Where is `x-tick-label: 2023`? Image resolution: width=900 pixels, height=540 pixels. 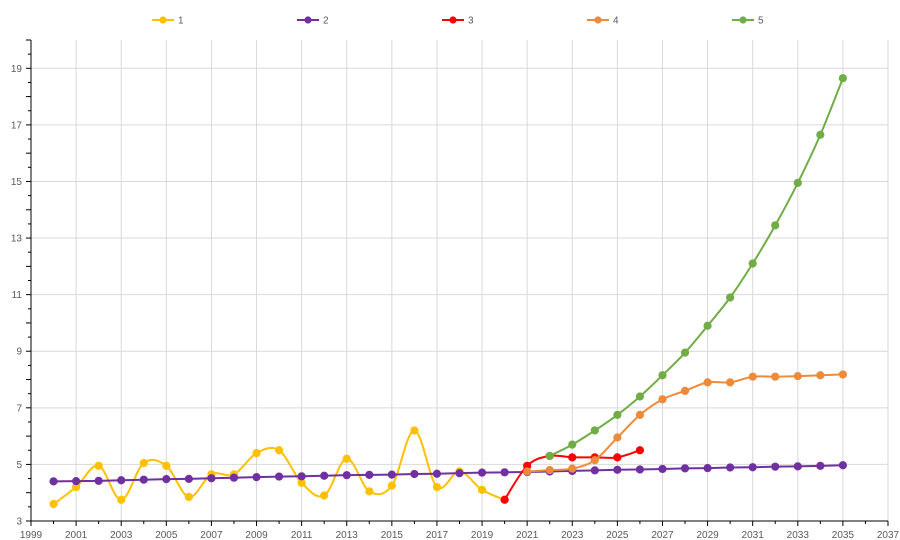 x-tick-label: 2023 is located at coordinates (572, 535).